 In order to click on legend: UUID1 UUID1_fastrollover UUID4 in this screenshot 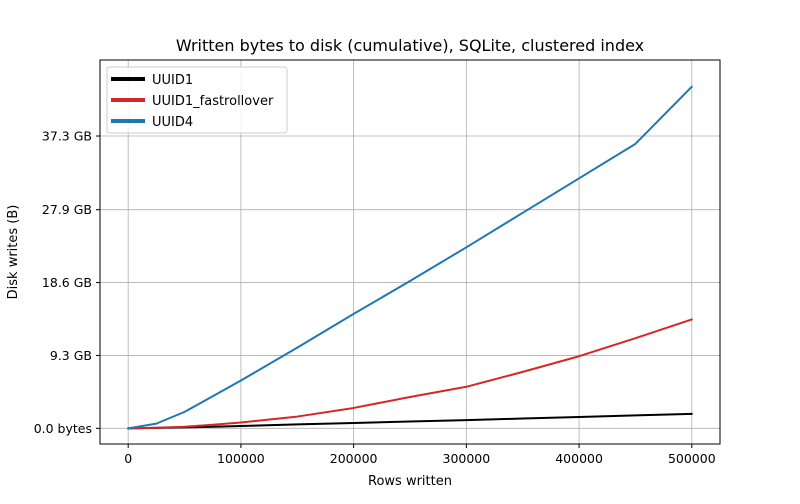, I will do `click(197, 100)`.